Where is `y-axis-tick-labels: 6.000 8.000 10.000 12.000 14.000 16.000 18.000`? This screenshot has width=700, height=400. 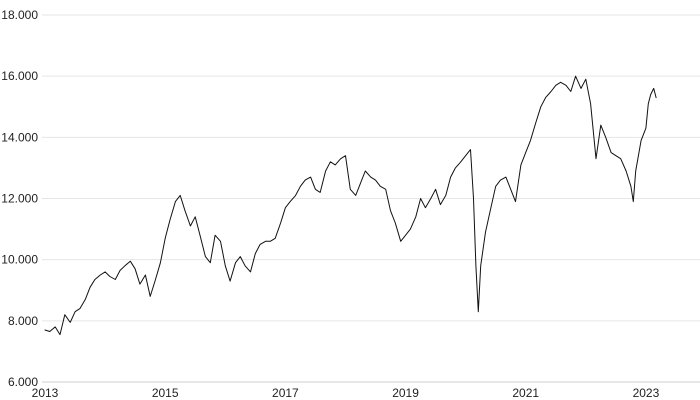 y-axis-tick-labels: 6.000 8.000 10.000 12.000 14.000 16.000 18.000 is located at coordinates (19, 198).